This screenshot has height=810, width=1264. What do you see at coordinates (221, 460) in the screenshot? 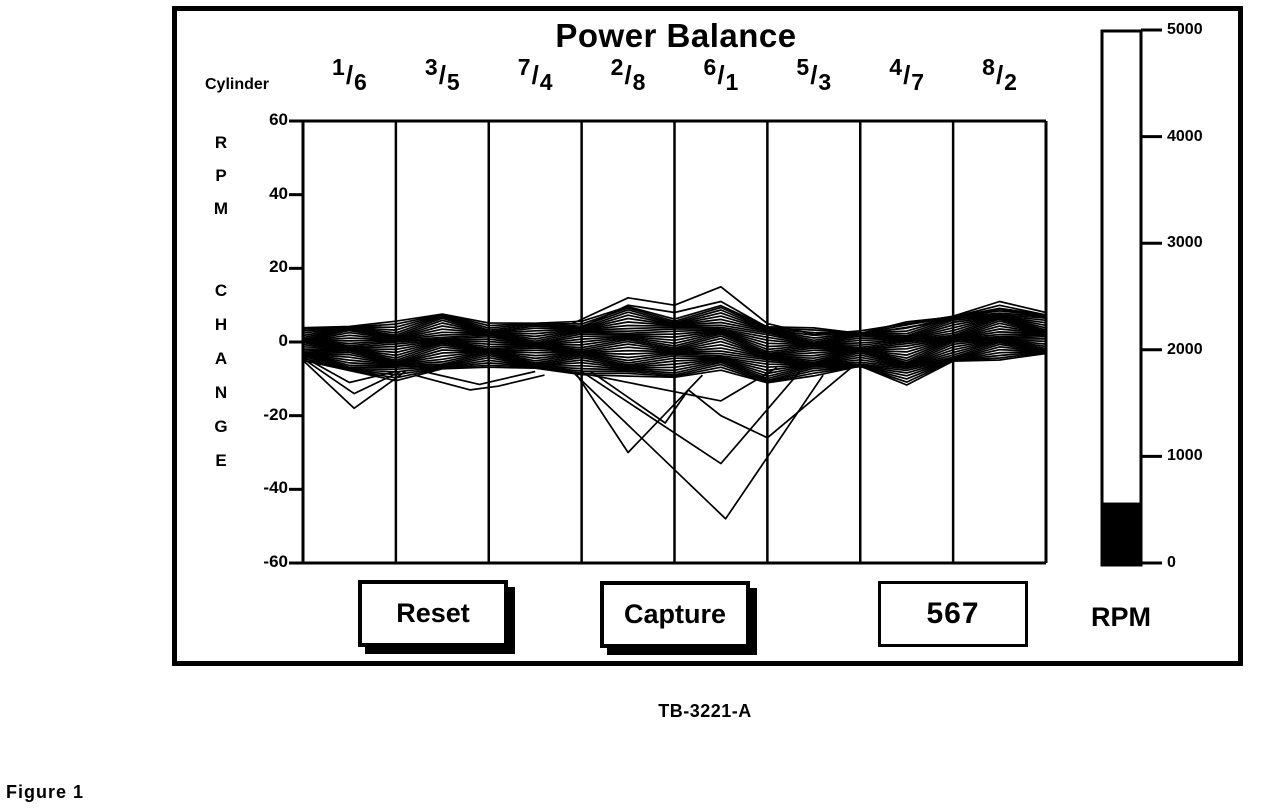
I see `y-axis-label-letter: E` at bounding box center [221, 460].